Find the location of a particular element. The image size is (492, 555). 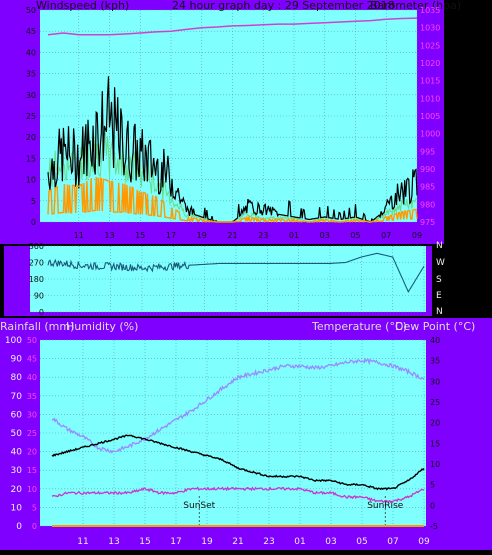

wind-y-tick: 30 is located at coordinates (31, 95).